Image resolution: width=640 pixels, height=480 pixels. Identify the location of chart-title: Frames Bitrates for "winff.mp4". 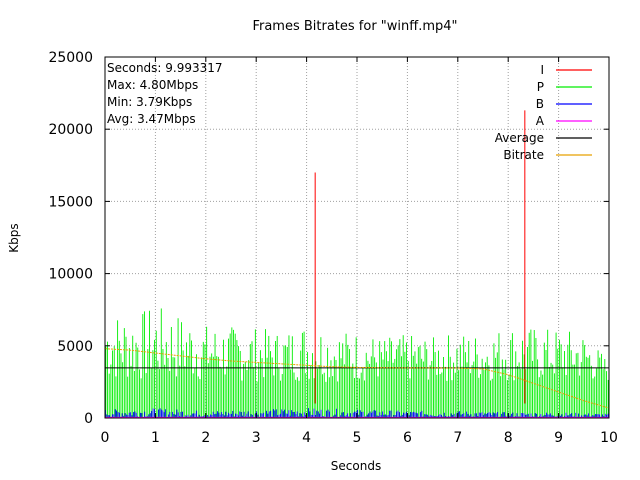
(354, 26).